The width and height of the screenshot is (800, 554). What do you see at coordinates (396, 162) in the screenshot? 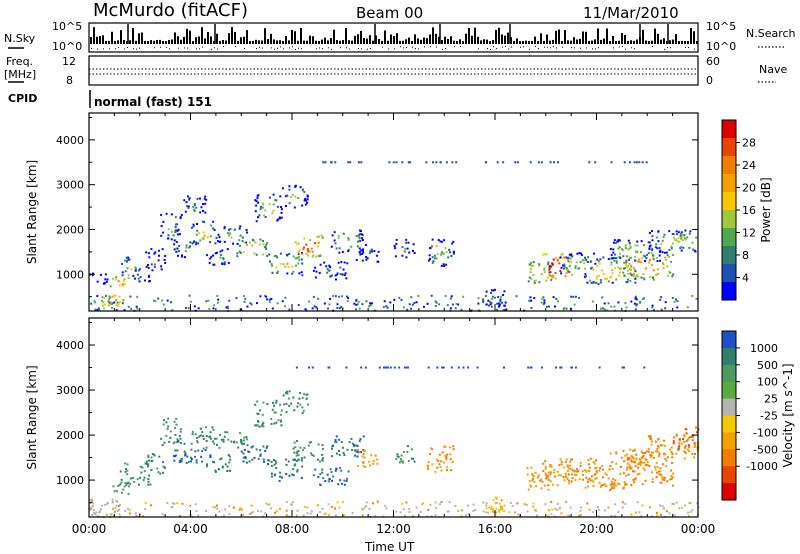
I see `power-highrange-pixel` at bounding box center [396, 162].